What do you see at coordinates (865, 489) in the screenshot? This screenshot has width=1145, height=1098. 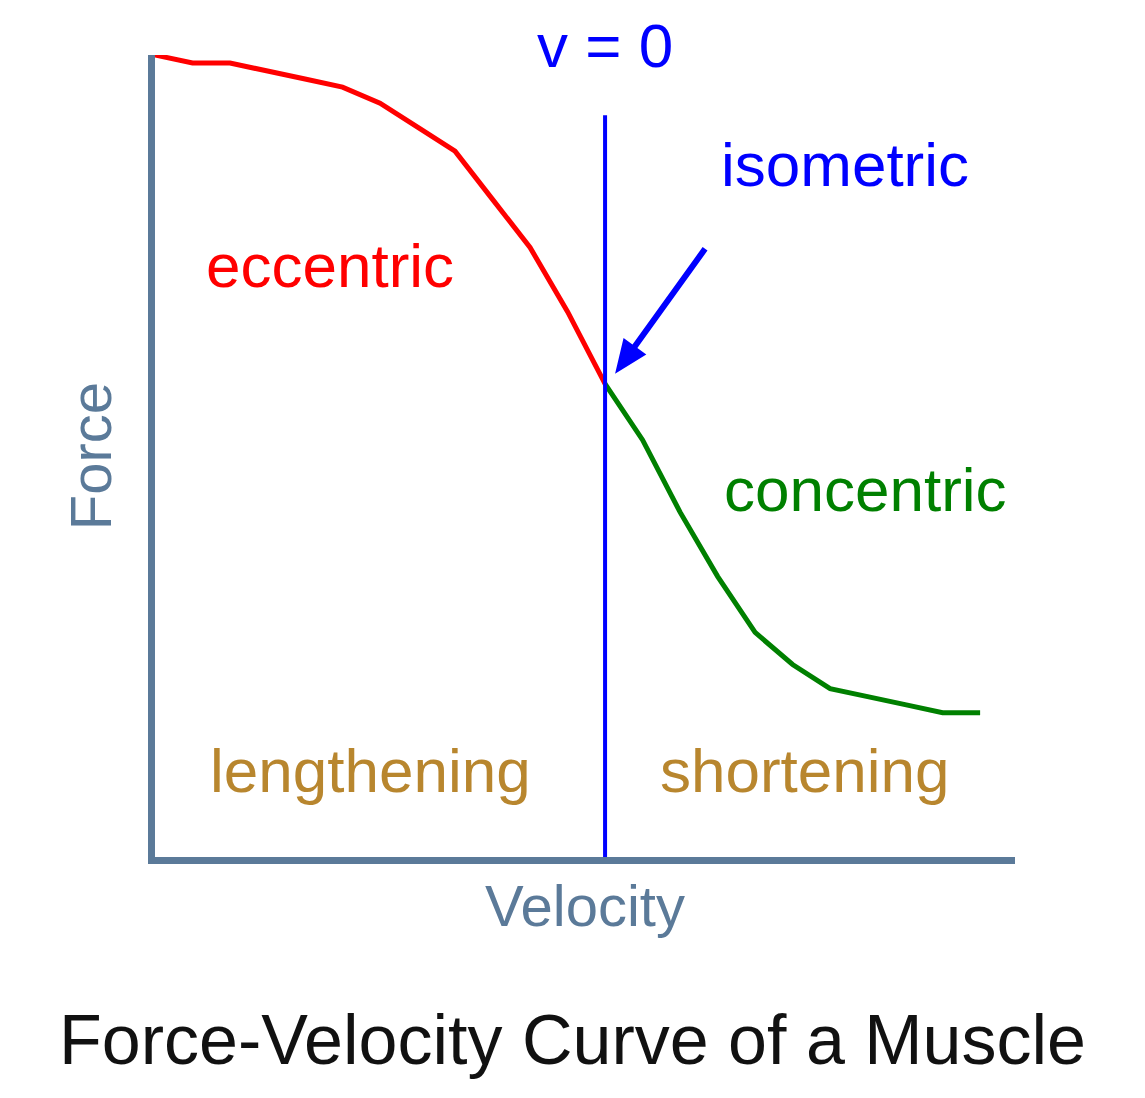 I see `annotation: concentric` at bounding box center [865, 489].